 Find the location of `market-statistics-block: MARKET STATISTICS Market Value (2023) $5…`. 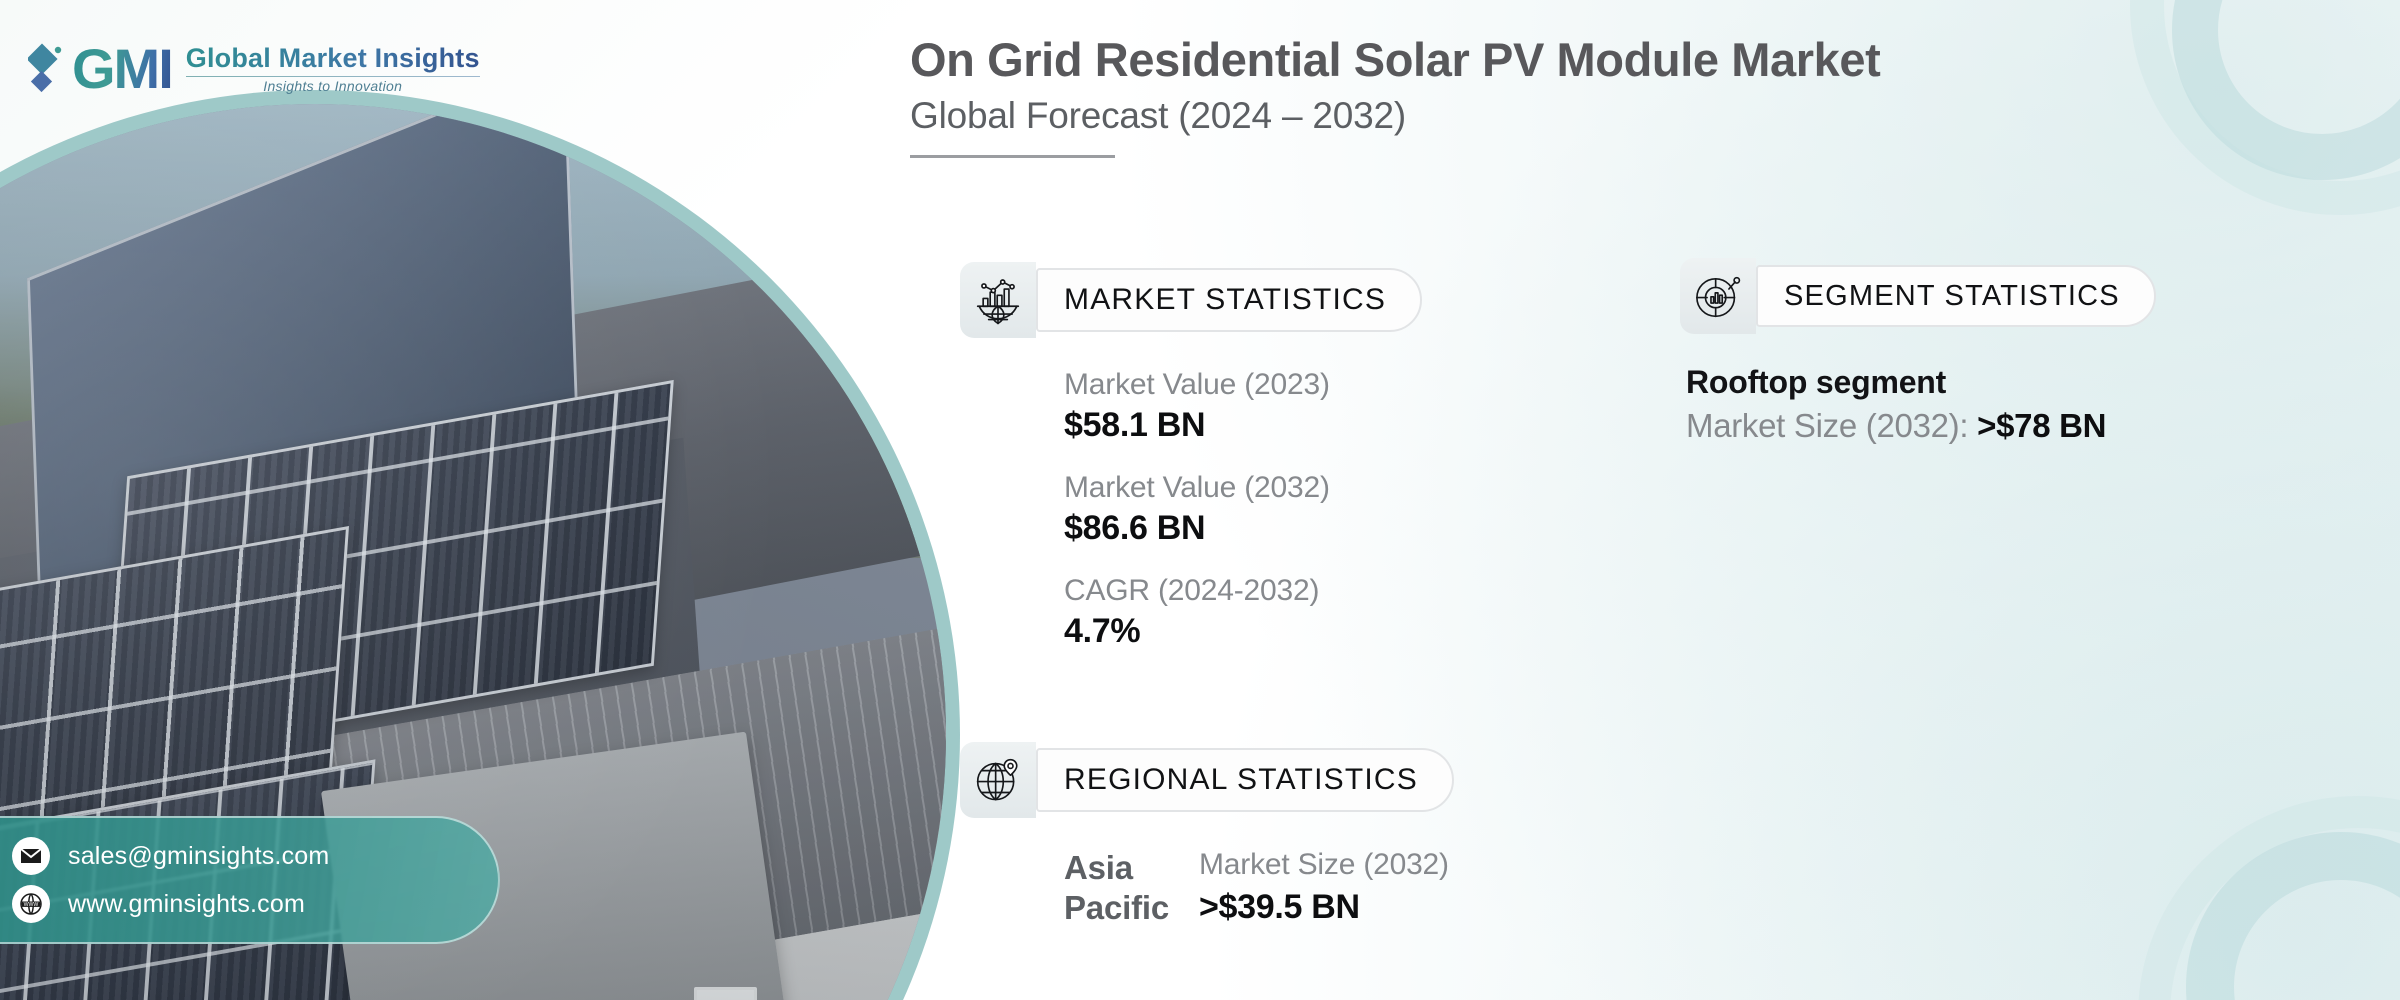

market-statistics-block: MARKET STATISTICS Market Value (2023) $5… is located at coordinates (1191, 456).